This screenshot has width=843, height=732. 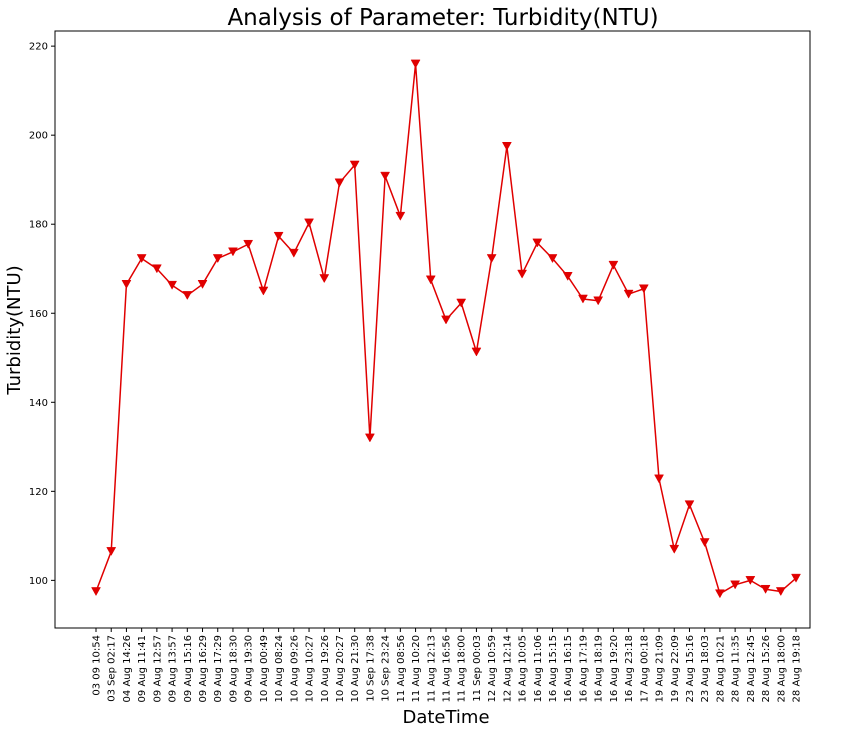 What do you see at coordinates (310, 668) in the screenshot?
I see `x-tick-label: 10 Aug 10:27` at bounding box center [310, 668].